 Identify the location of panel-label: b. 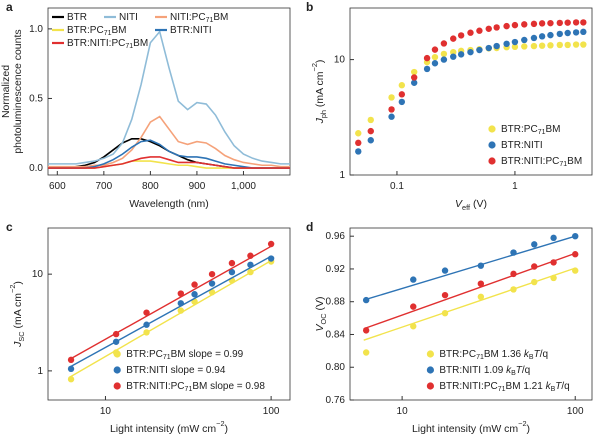
(309, 7).